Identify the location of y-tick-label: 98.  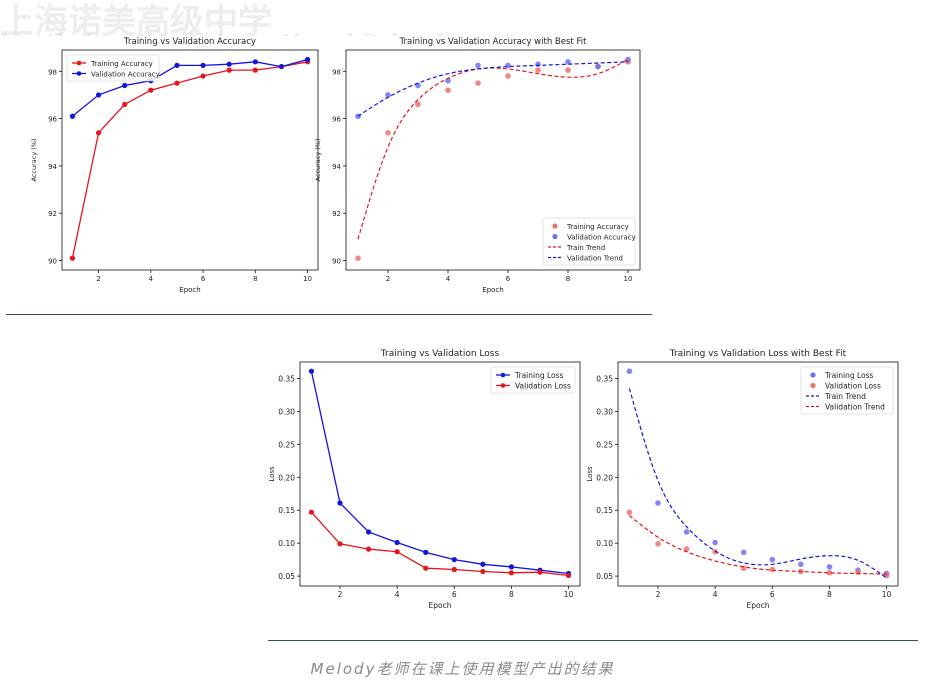
(52, 72).